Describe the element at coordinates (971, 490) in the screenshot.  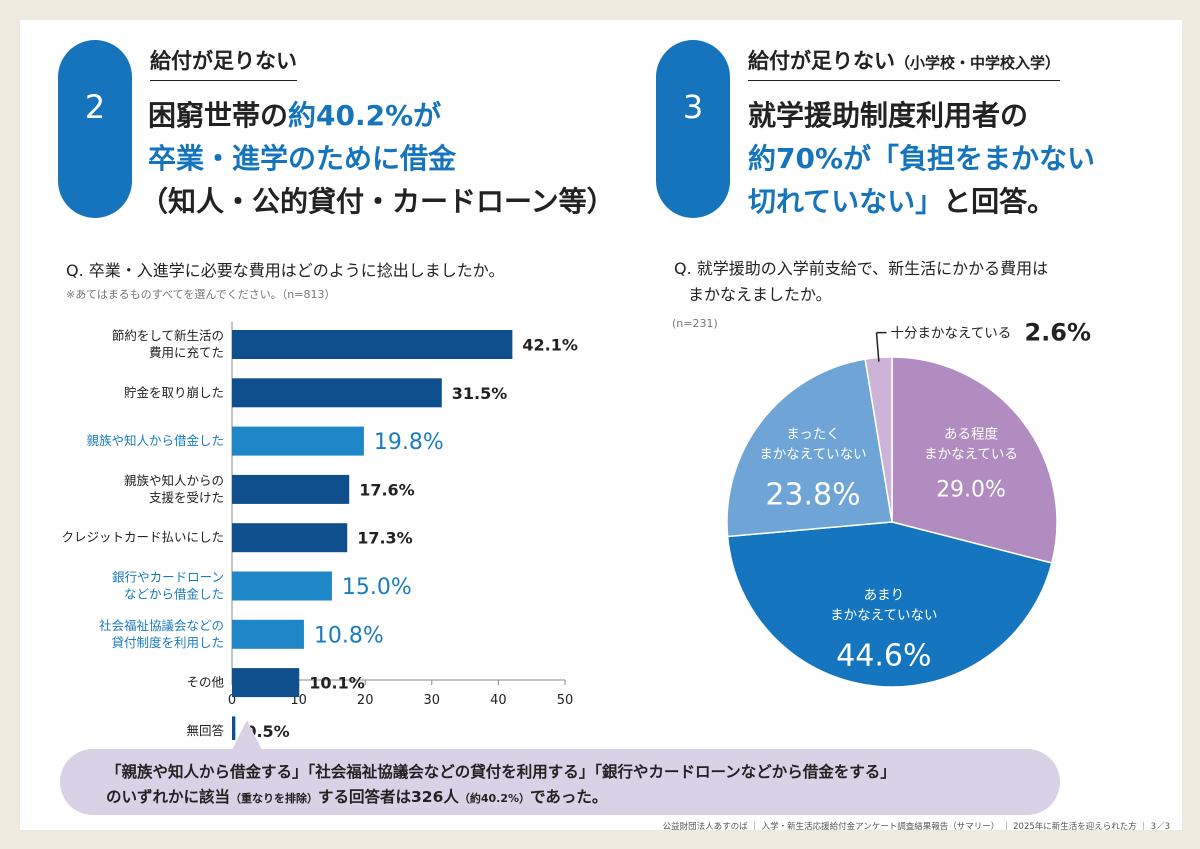
I see `pie-slice-value: 29.0%` at that location.